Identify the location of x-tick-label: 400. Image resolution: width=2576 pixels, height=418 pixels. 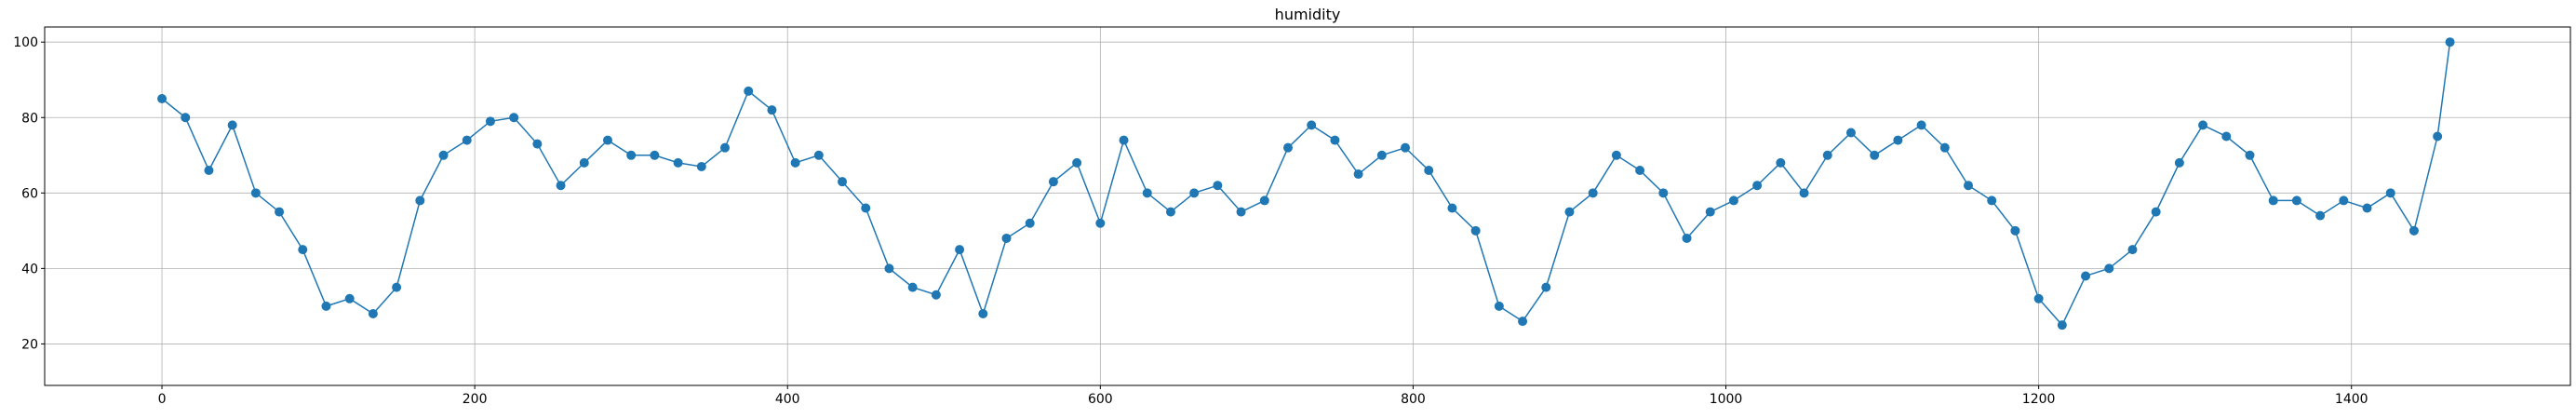
(787, 400).